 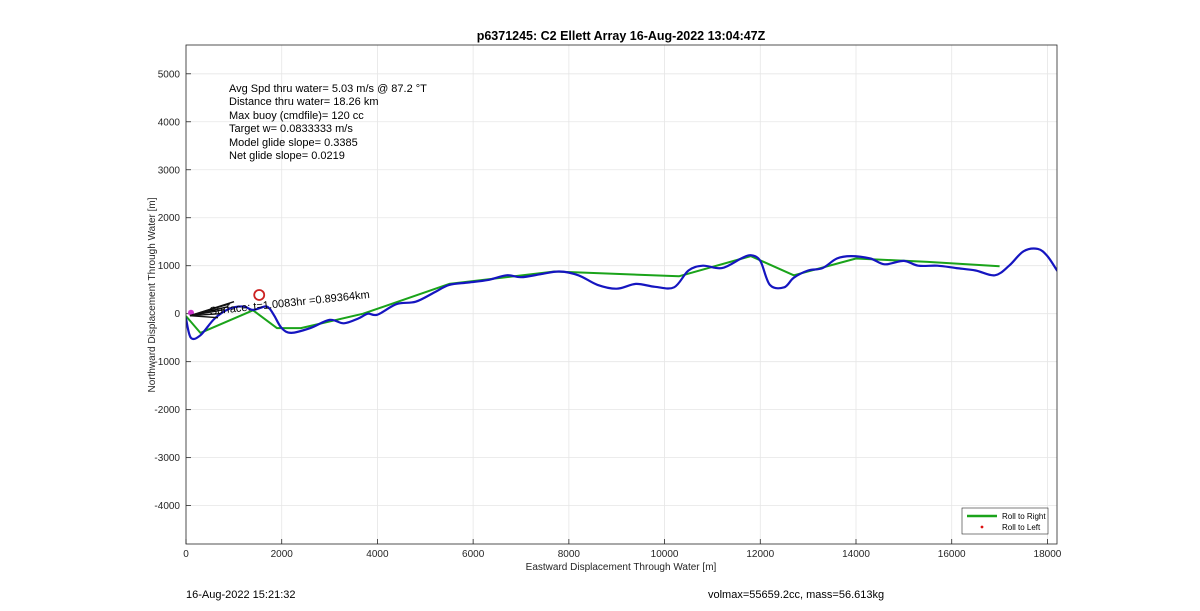 I want to click on y-tick-label: 4000, so click(x=169, y=122).